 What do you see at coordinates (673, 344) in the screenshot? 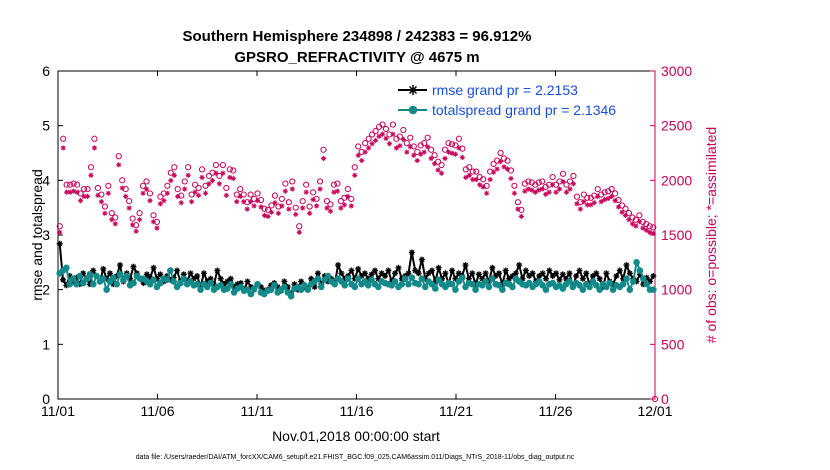
I see `y-right-tick-label: 500` at bounding box center [673, 344].